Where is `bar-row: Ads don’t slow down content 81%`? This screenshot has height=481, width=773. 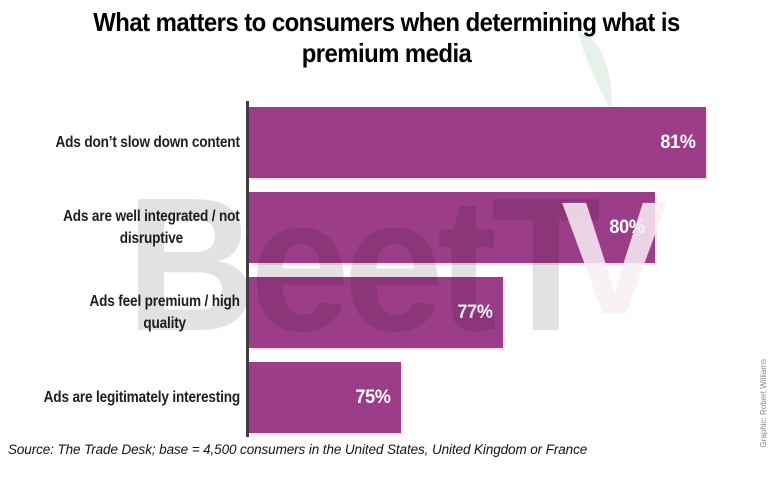
bar-row: Ads don’t slow down content 81% is located at coordinates (386, 142).